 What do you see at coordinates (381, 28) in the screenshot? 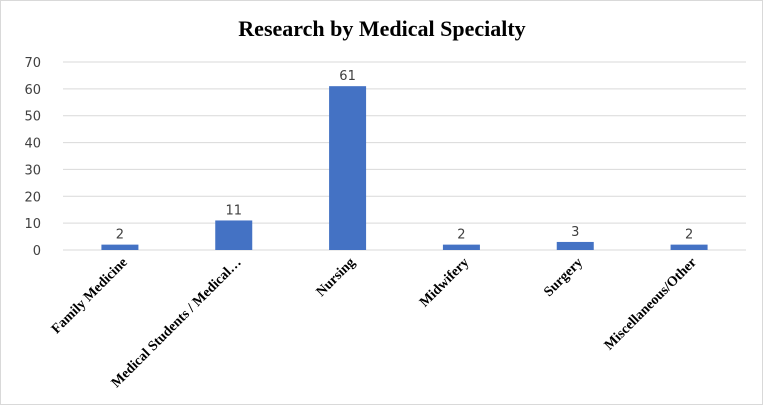
I see `chart-title: Research by Medical Specialty` at bounding box center [381, 28].